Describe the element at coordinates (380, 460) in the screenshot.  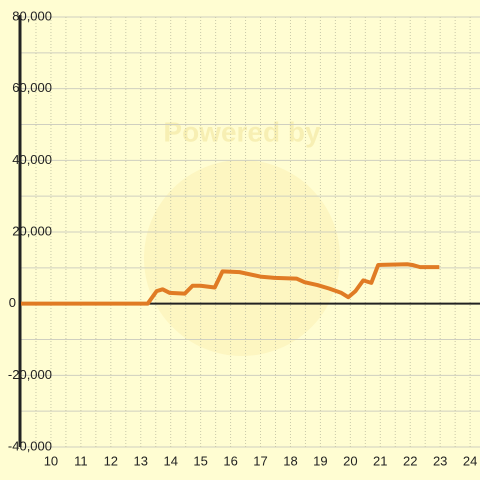
I see `x-tick-label: 21` at that location.